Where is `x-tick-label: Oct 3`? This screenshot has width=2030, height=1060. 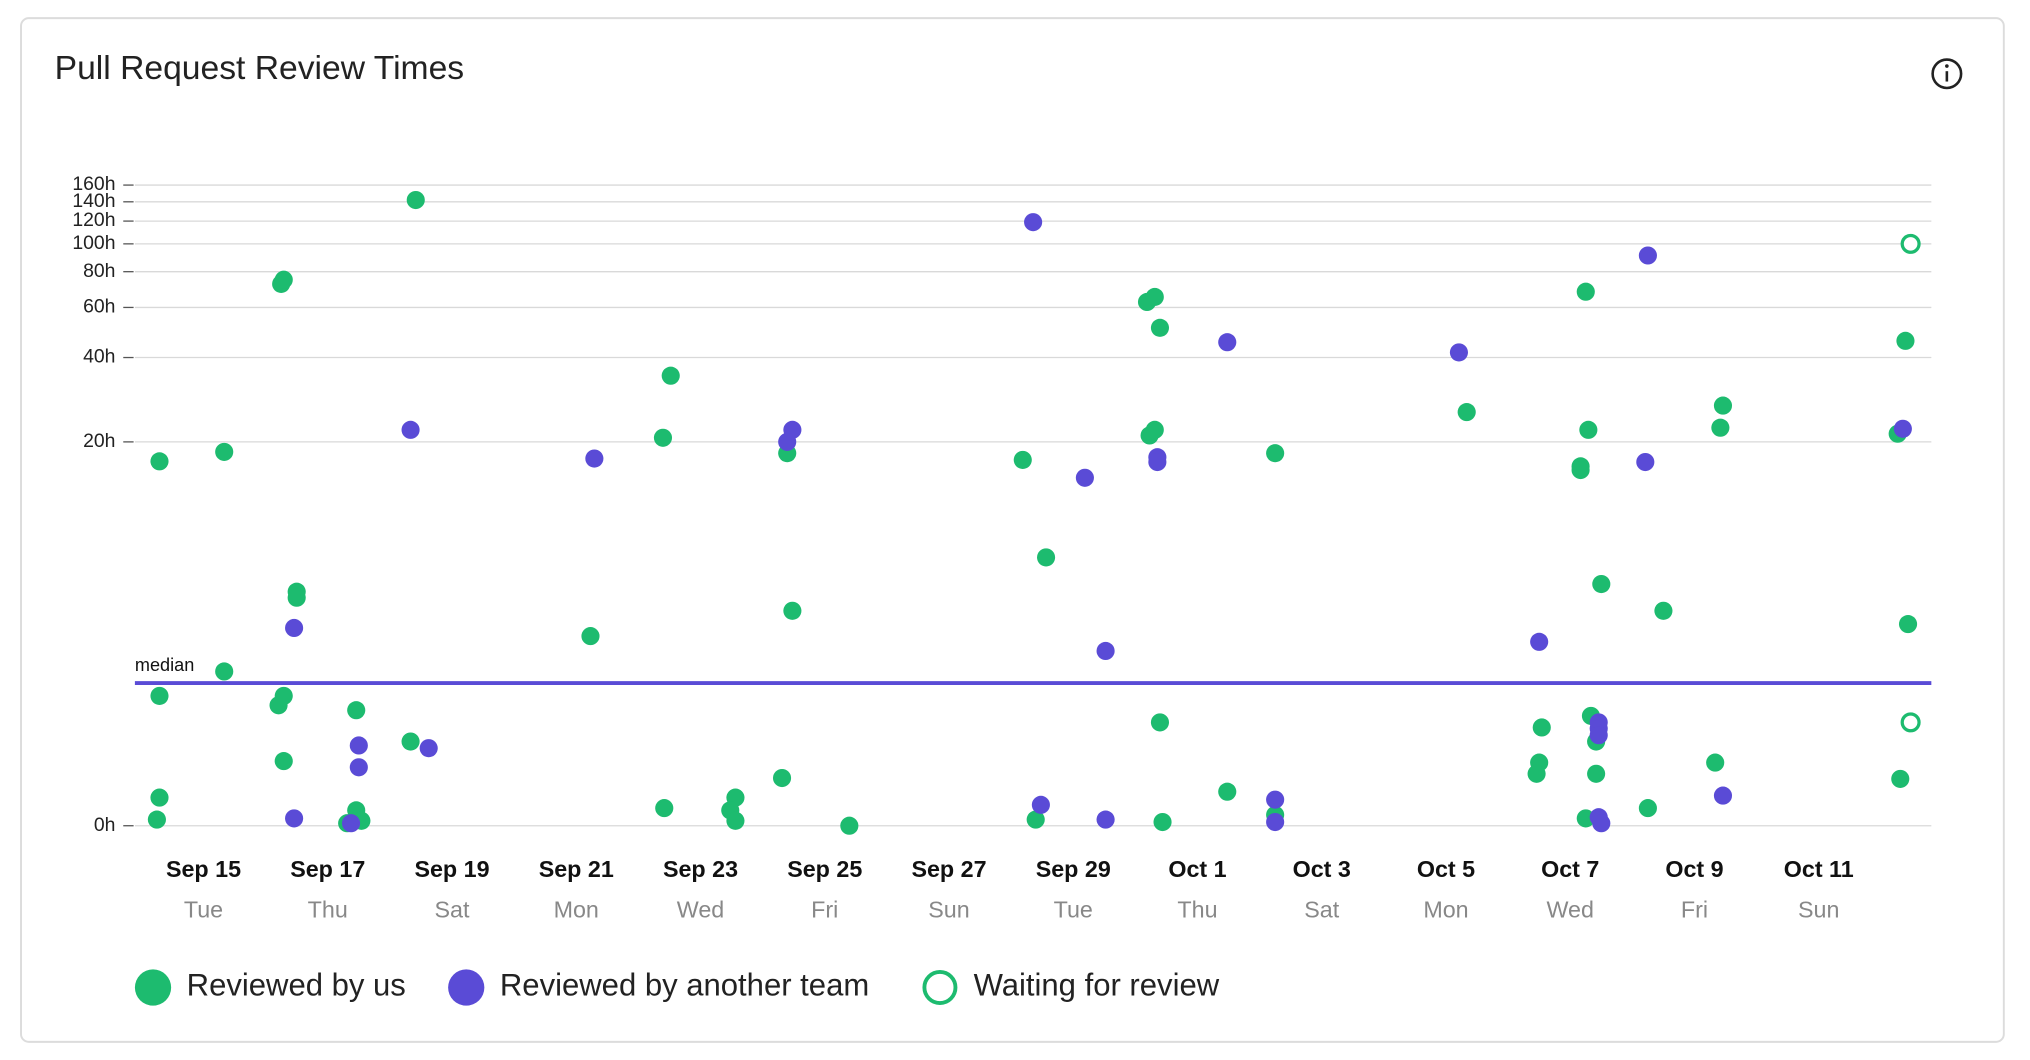
x-tick-label: Oct 3 is located at coordinates (1322, 869).